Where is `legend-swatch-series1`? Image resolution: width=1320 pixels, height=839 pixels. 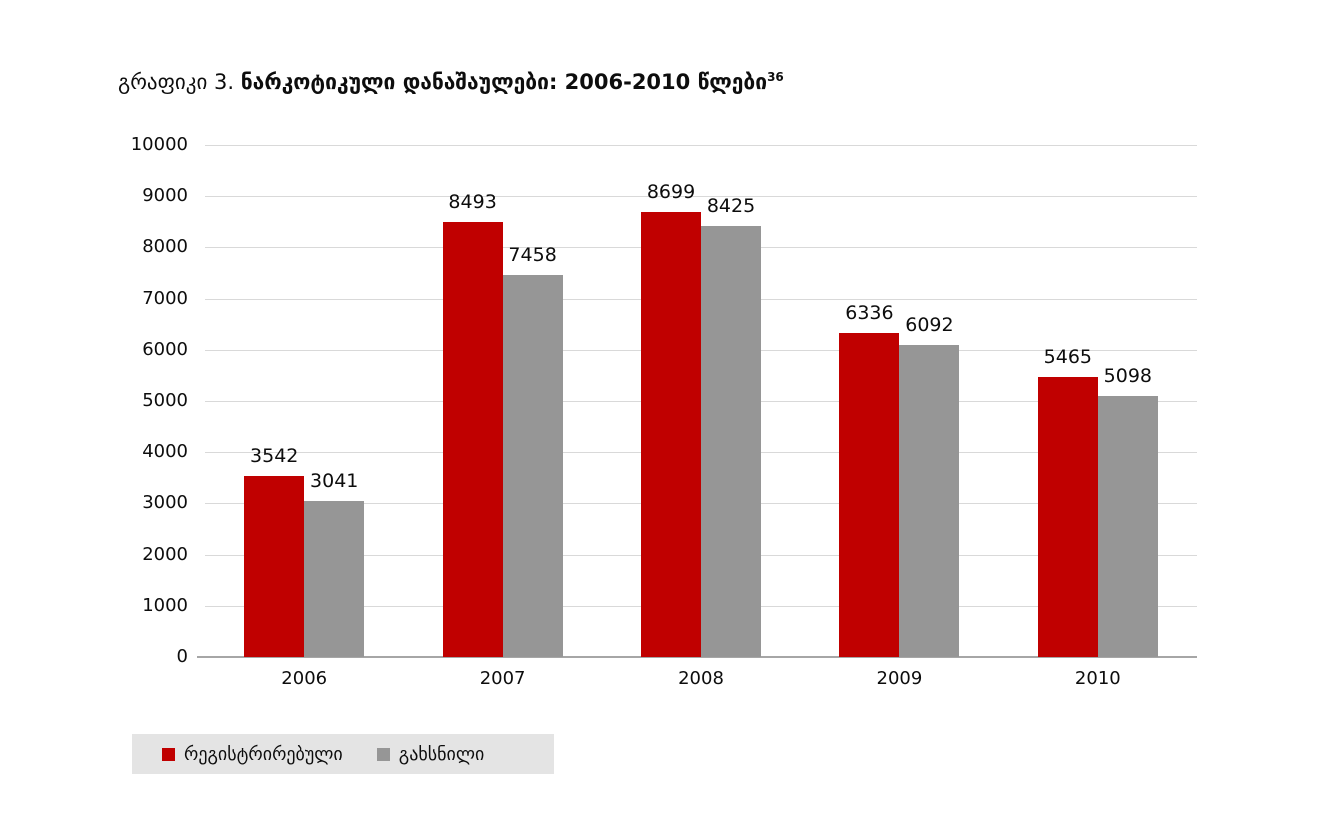 legend-swatch-series1 is located at coordinates (383, 754).